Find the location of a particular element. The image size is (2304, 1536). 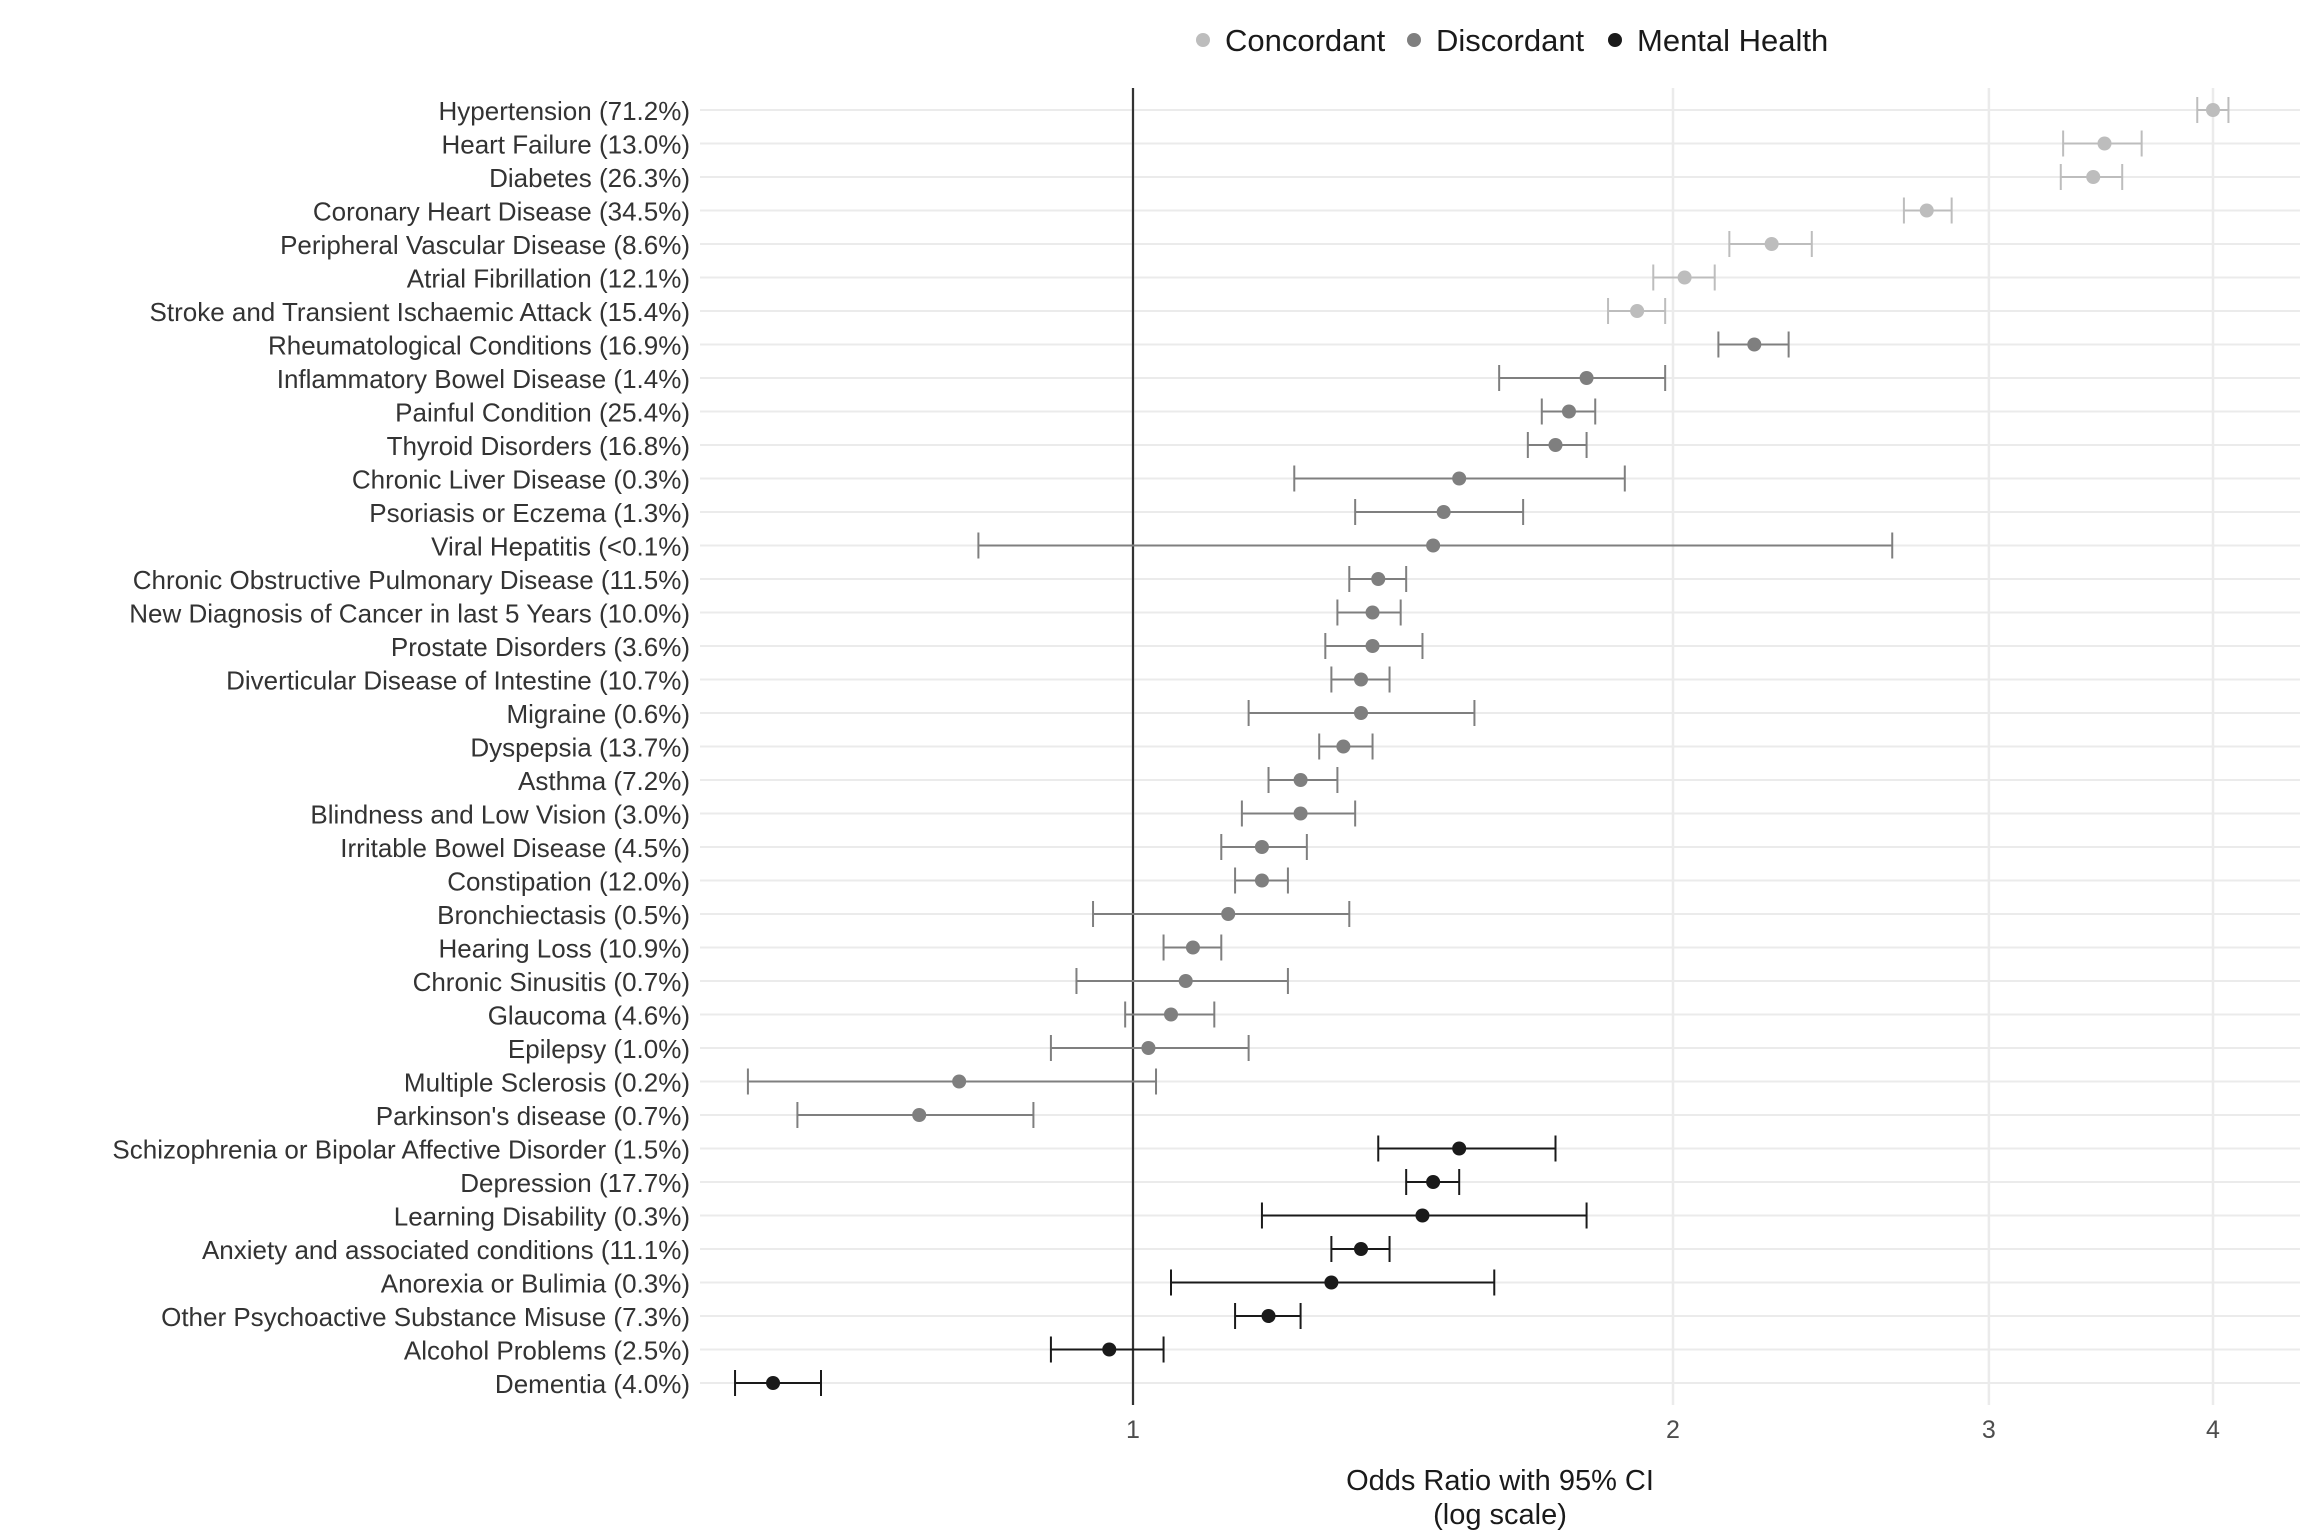

forest-row: Epilepsy (1.0%) is located at coordinates (879, 1049).